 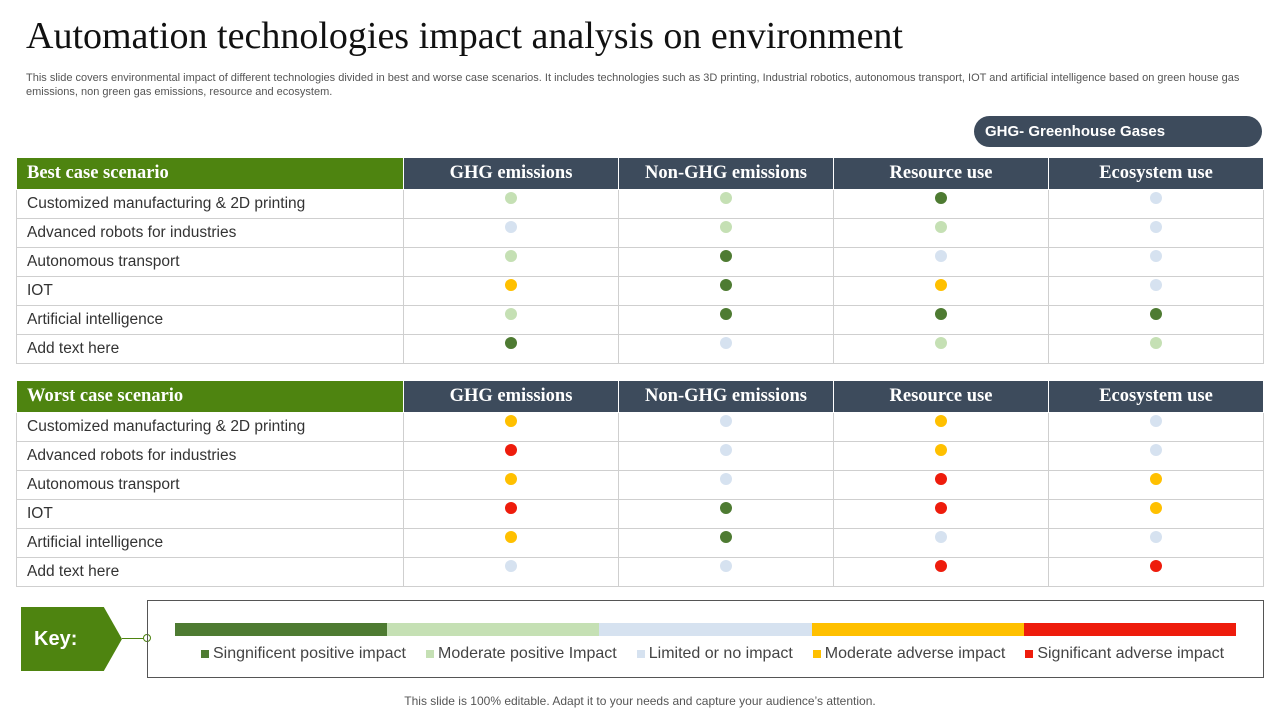 What do you see at coordinates (210, 173) in the screenshot?
I see `best-case-header: Best case scenario` at bounding box center [210, 173].